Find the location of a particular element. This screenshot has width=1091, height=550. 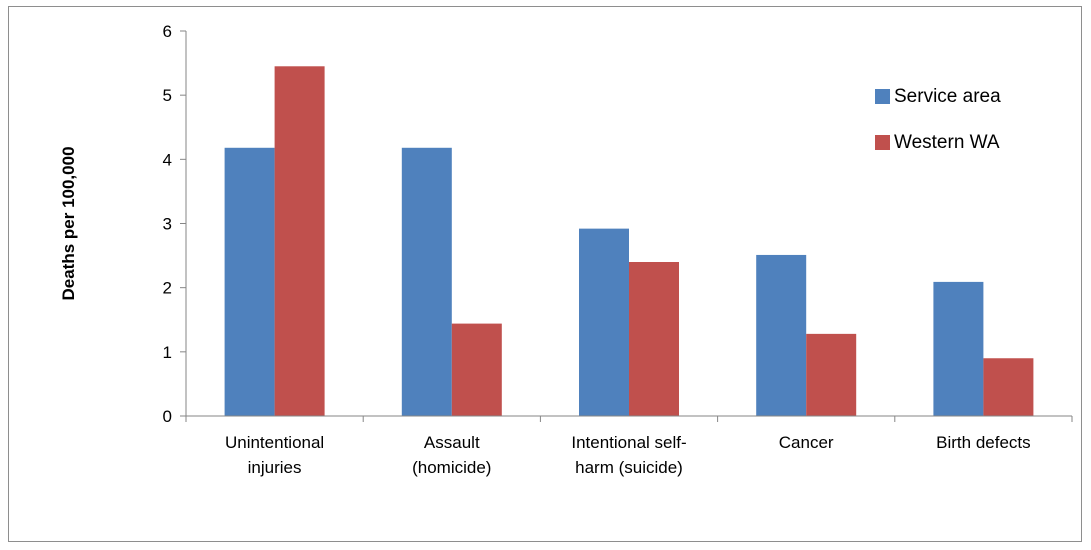

legend-label: Western WA is located at coordinates (947, 142).